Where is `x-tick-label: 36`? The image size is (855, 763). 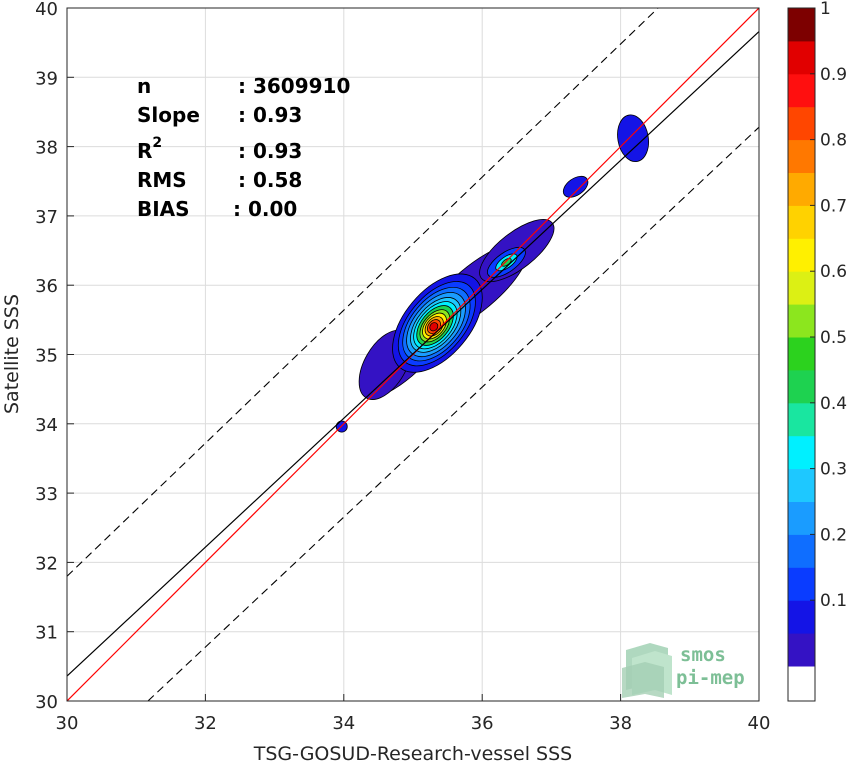 x-tick-label: 36 is located at coordinates (482, 723).